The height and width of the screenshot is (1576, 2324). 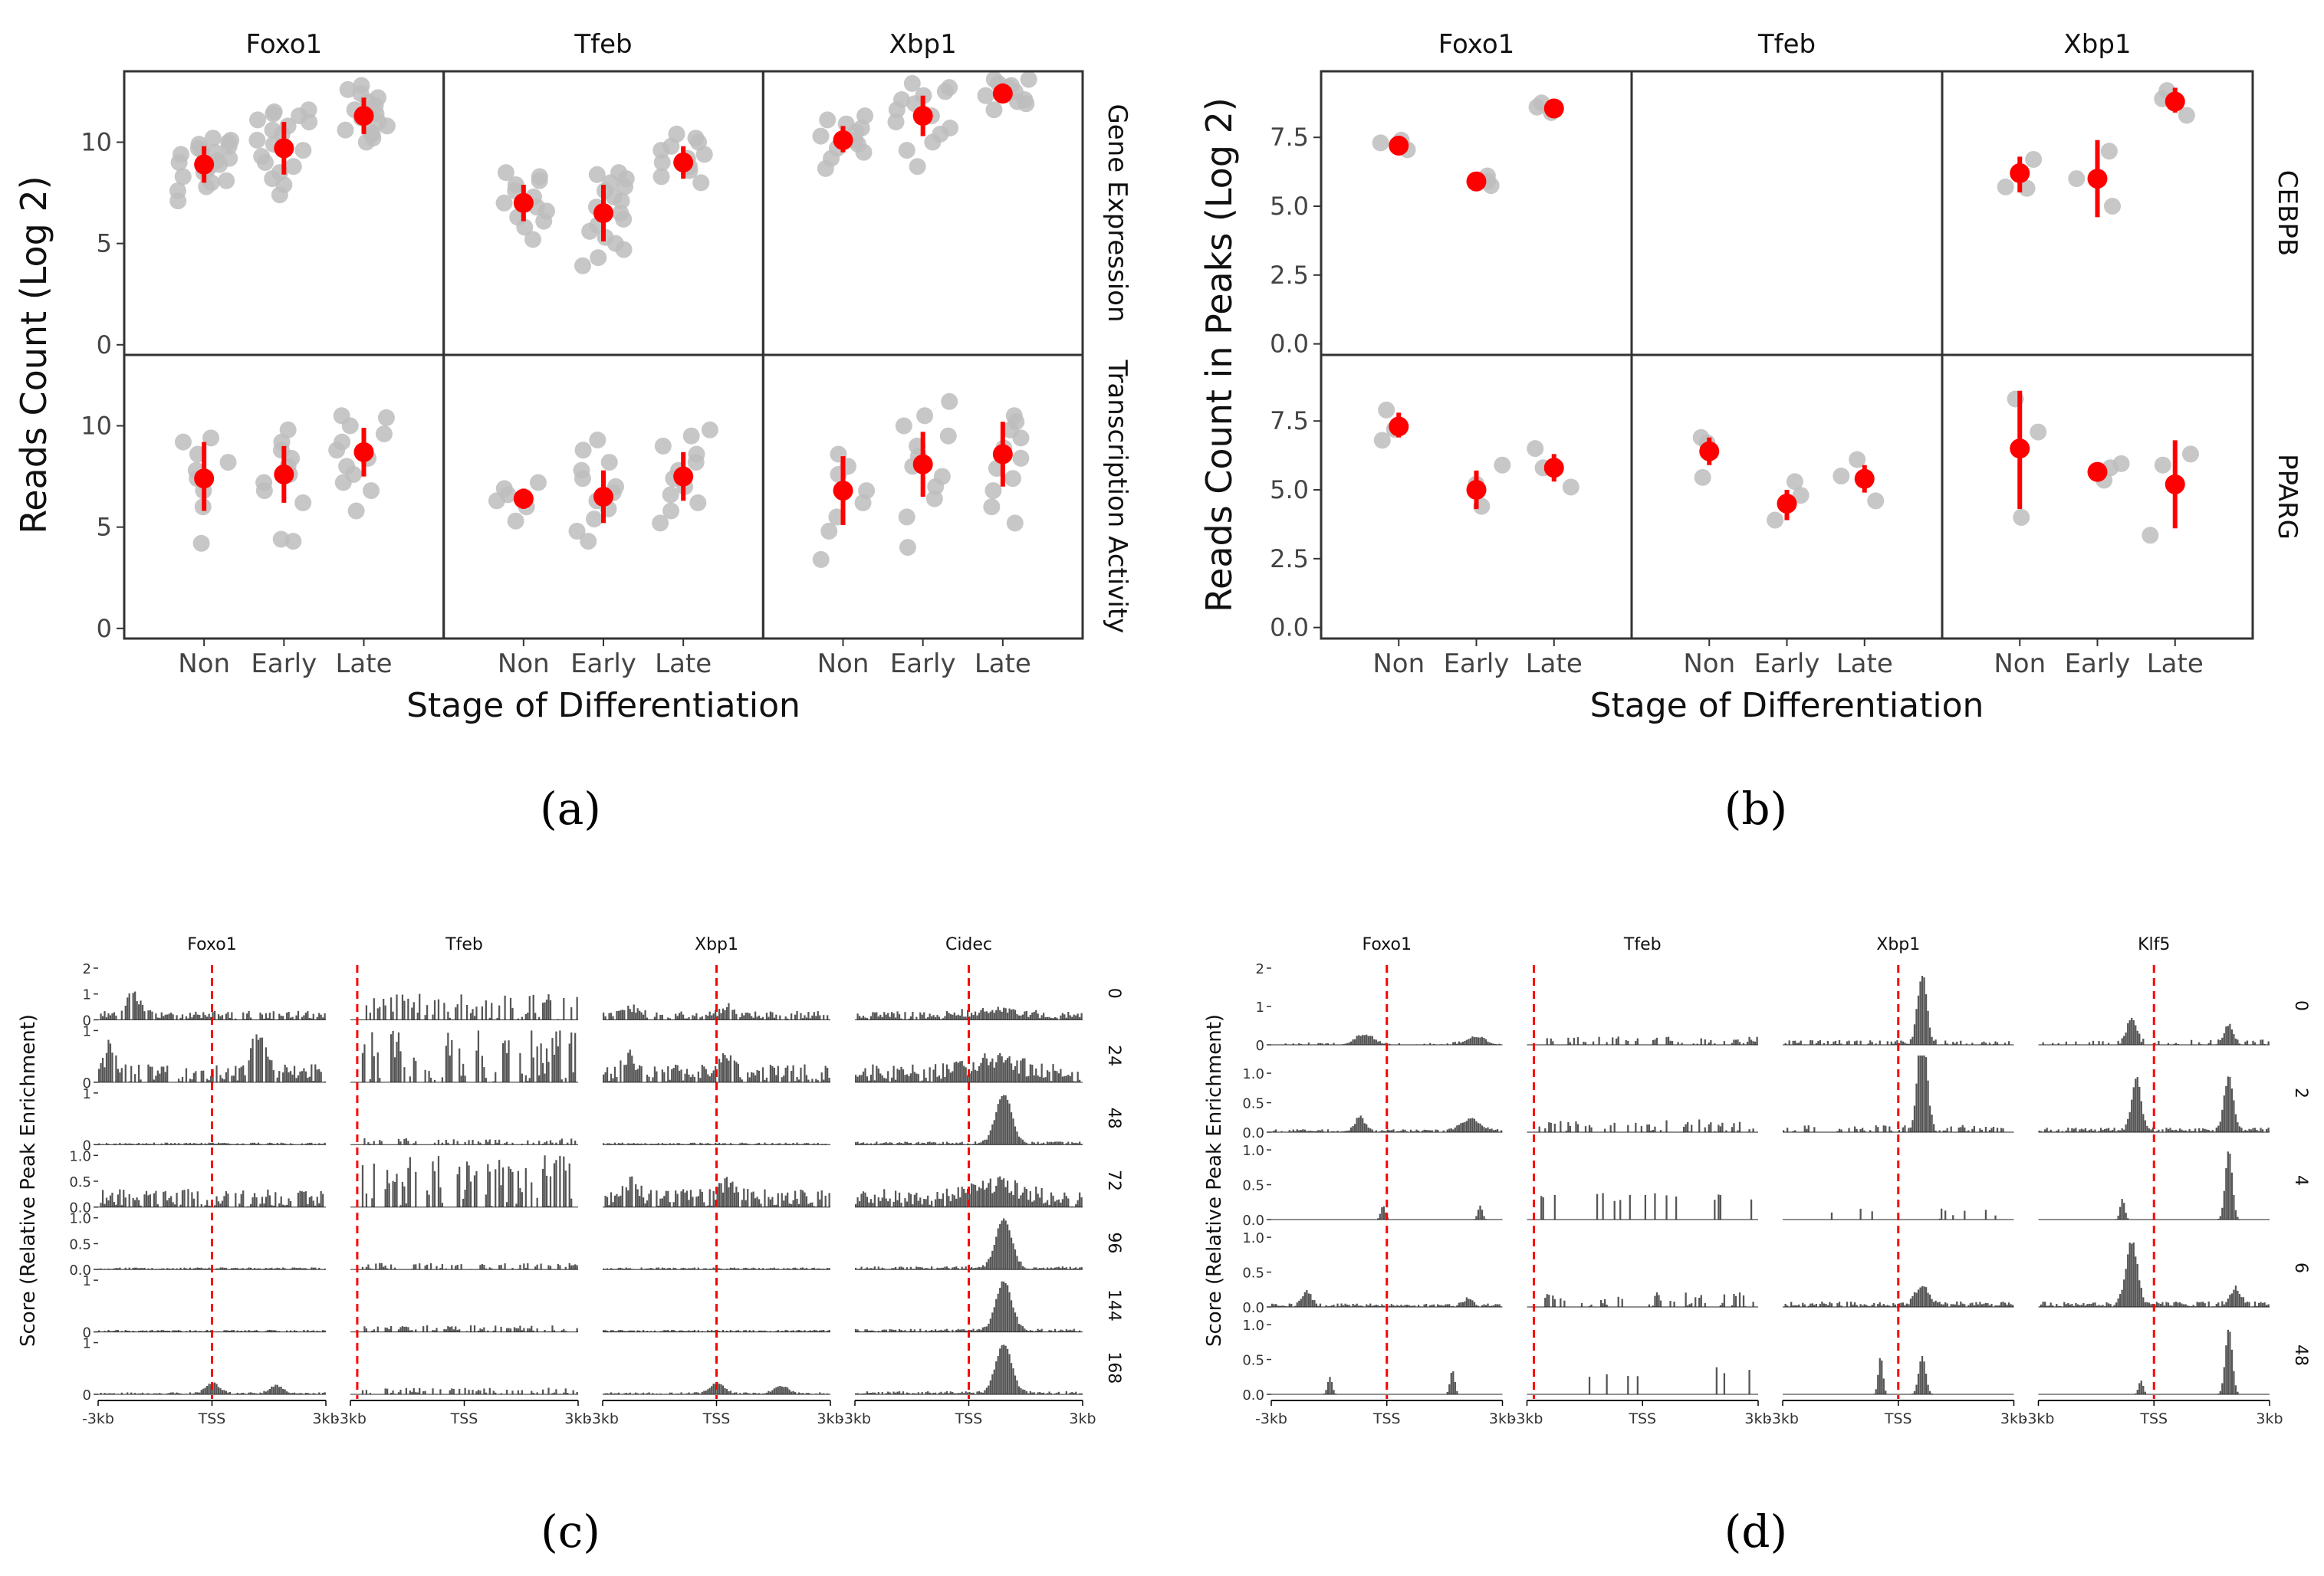 I want to click on x-tick-label: Early, so click(x=1787, y=664).